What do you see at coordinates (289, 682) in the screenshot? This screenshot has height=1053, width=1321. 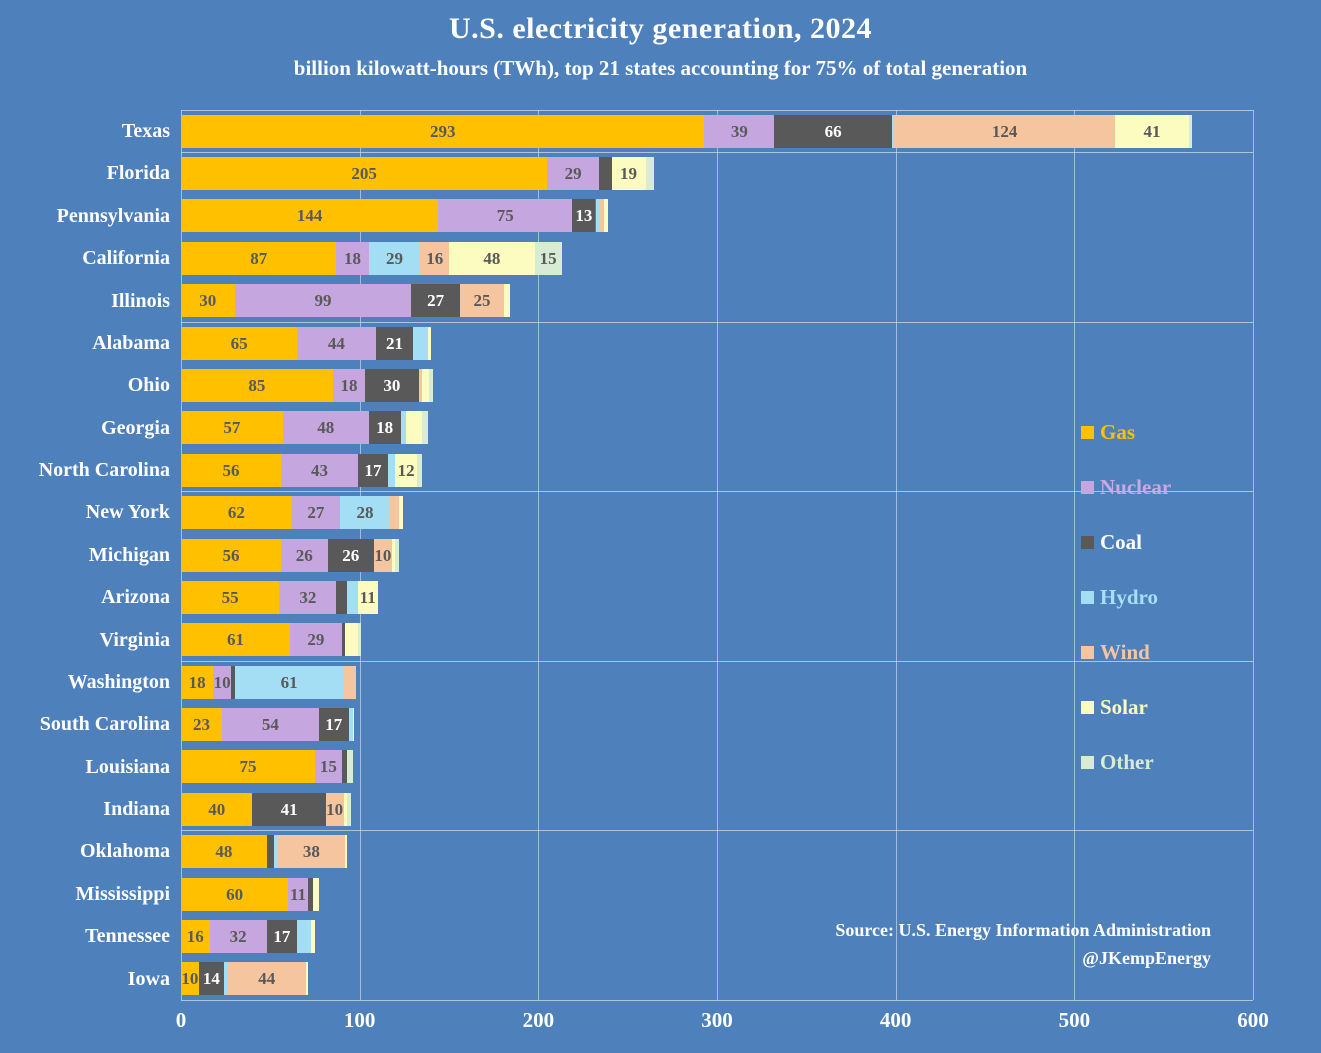 I see `bar-segment-hydro: 61` at bounding box center [289, 682].